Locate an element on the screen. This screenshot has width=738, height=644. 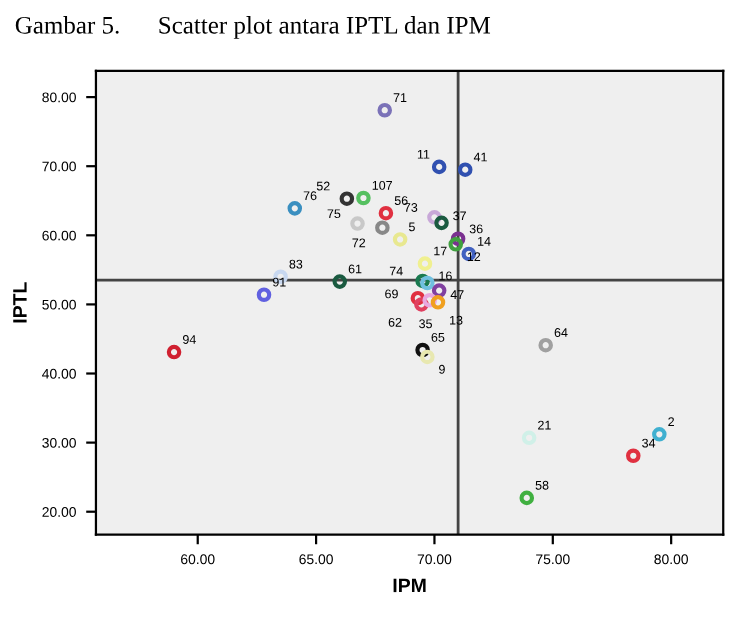
y-axis-title: IPTL is located at coordinates (20, 302).